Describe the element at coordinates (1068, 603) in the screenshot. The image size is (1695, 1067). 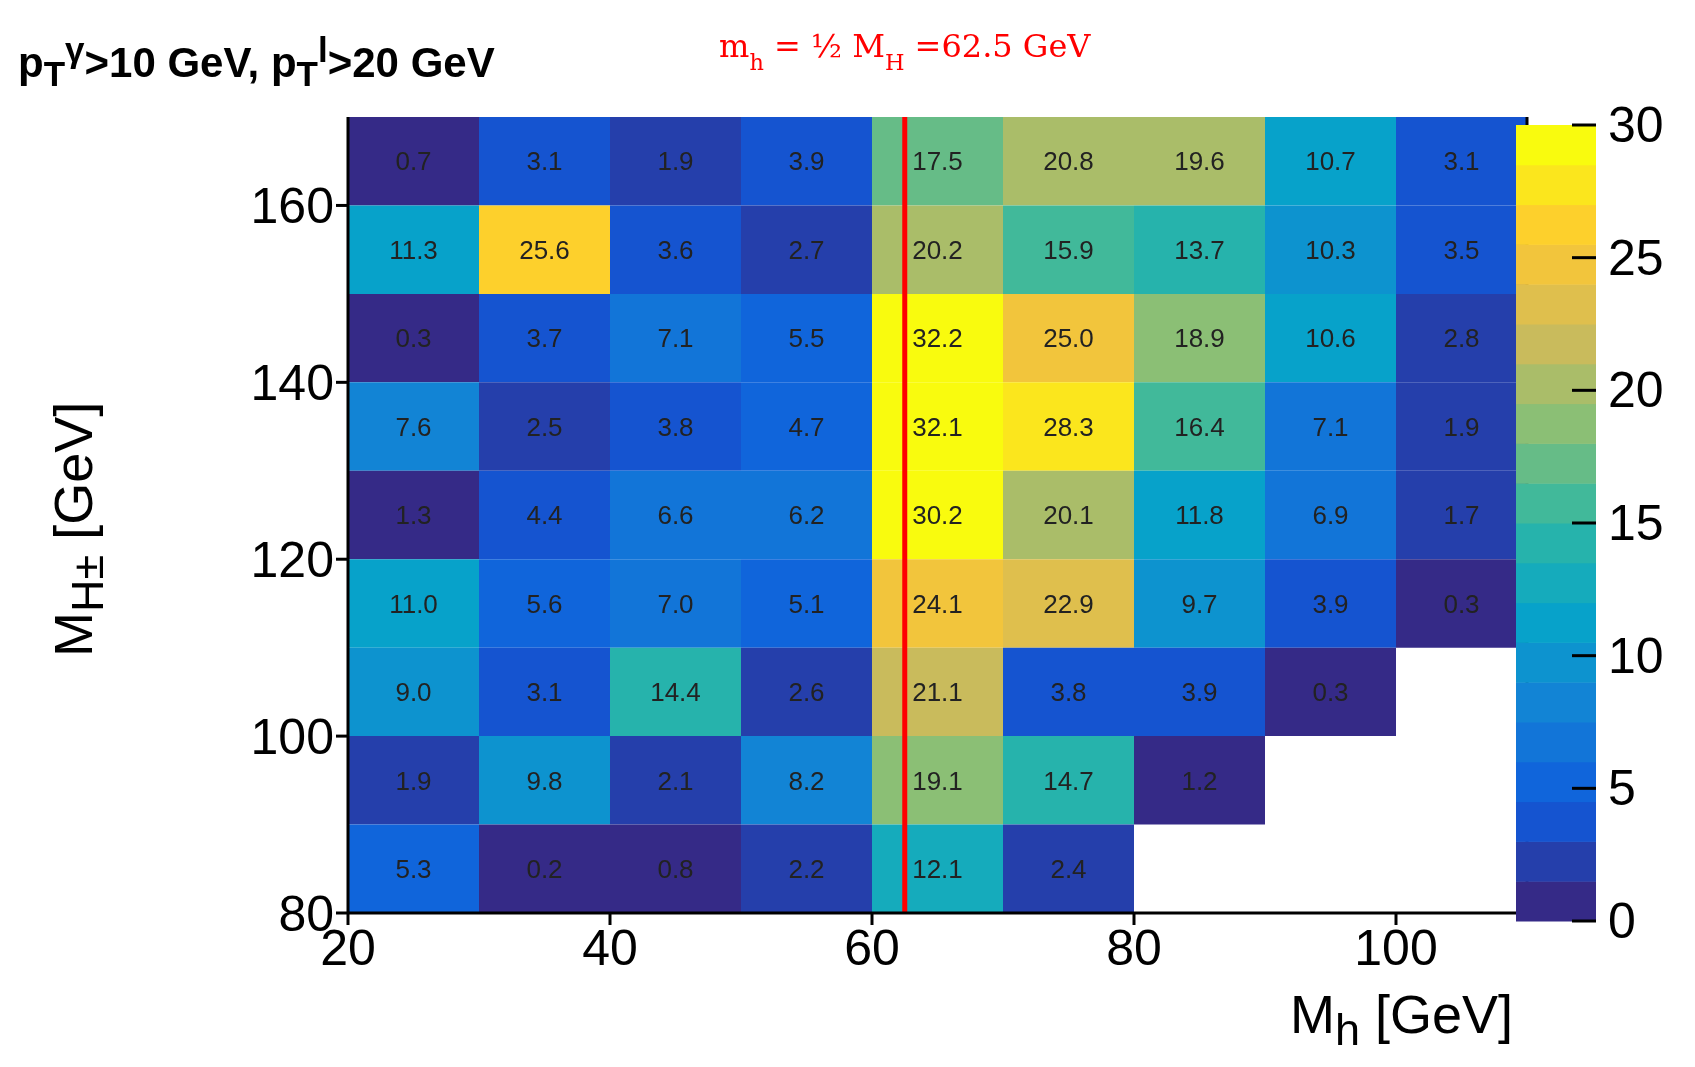
I see `data-label: 22.9` at that location.